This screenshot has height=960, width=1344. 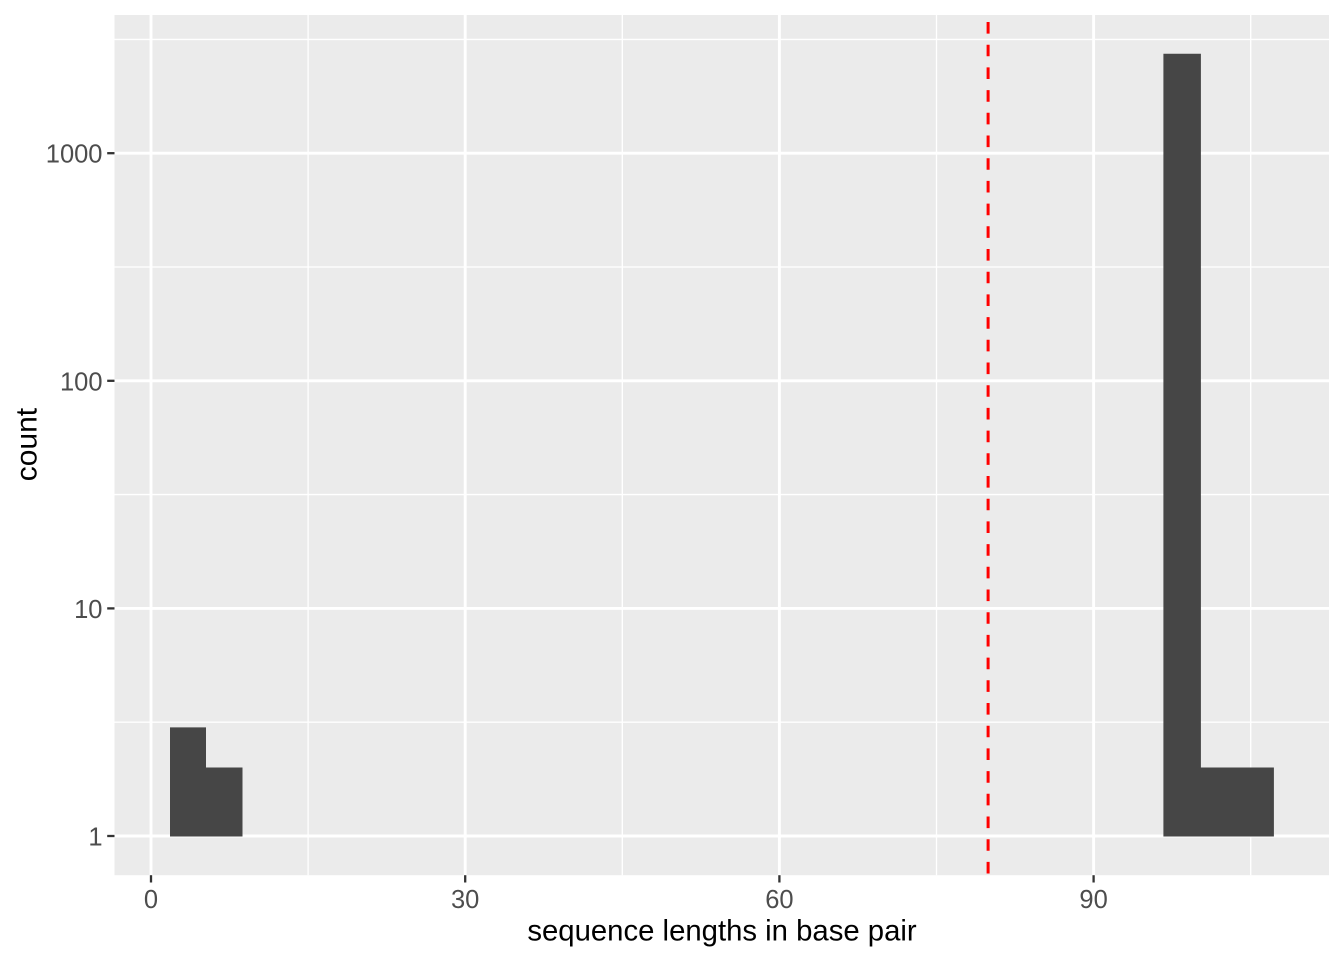 I want to click on svg-text: 100, so click(x=81, y=382).